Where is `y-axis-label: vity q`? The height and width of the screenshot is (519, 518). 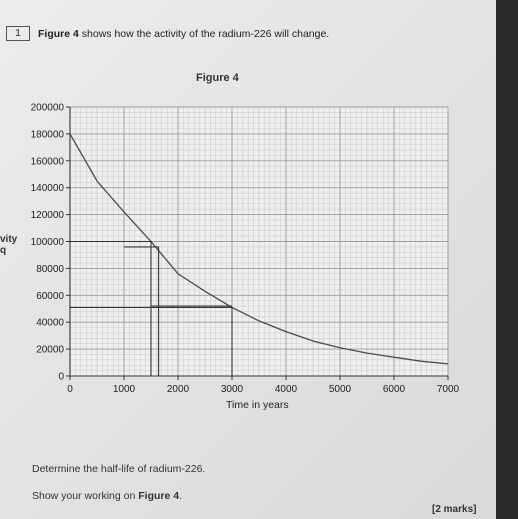
y-axis-label: vity q is located at coordinates (8, 245).